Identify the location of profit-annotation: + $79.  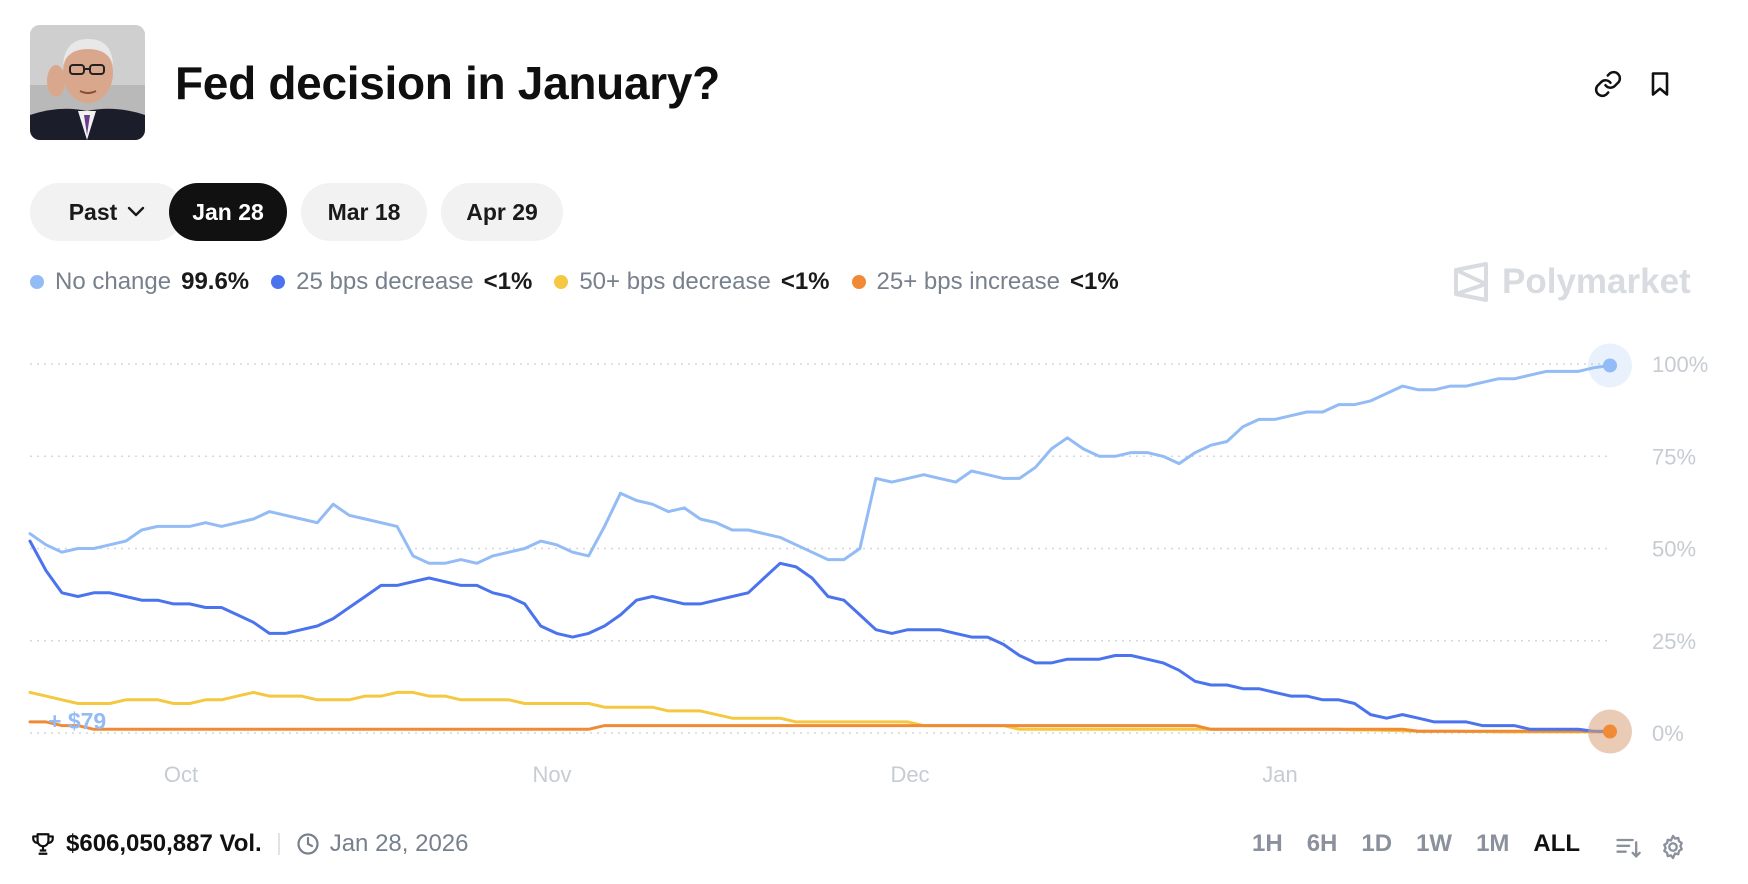
(77, 721).